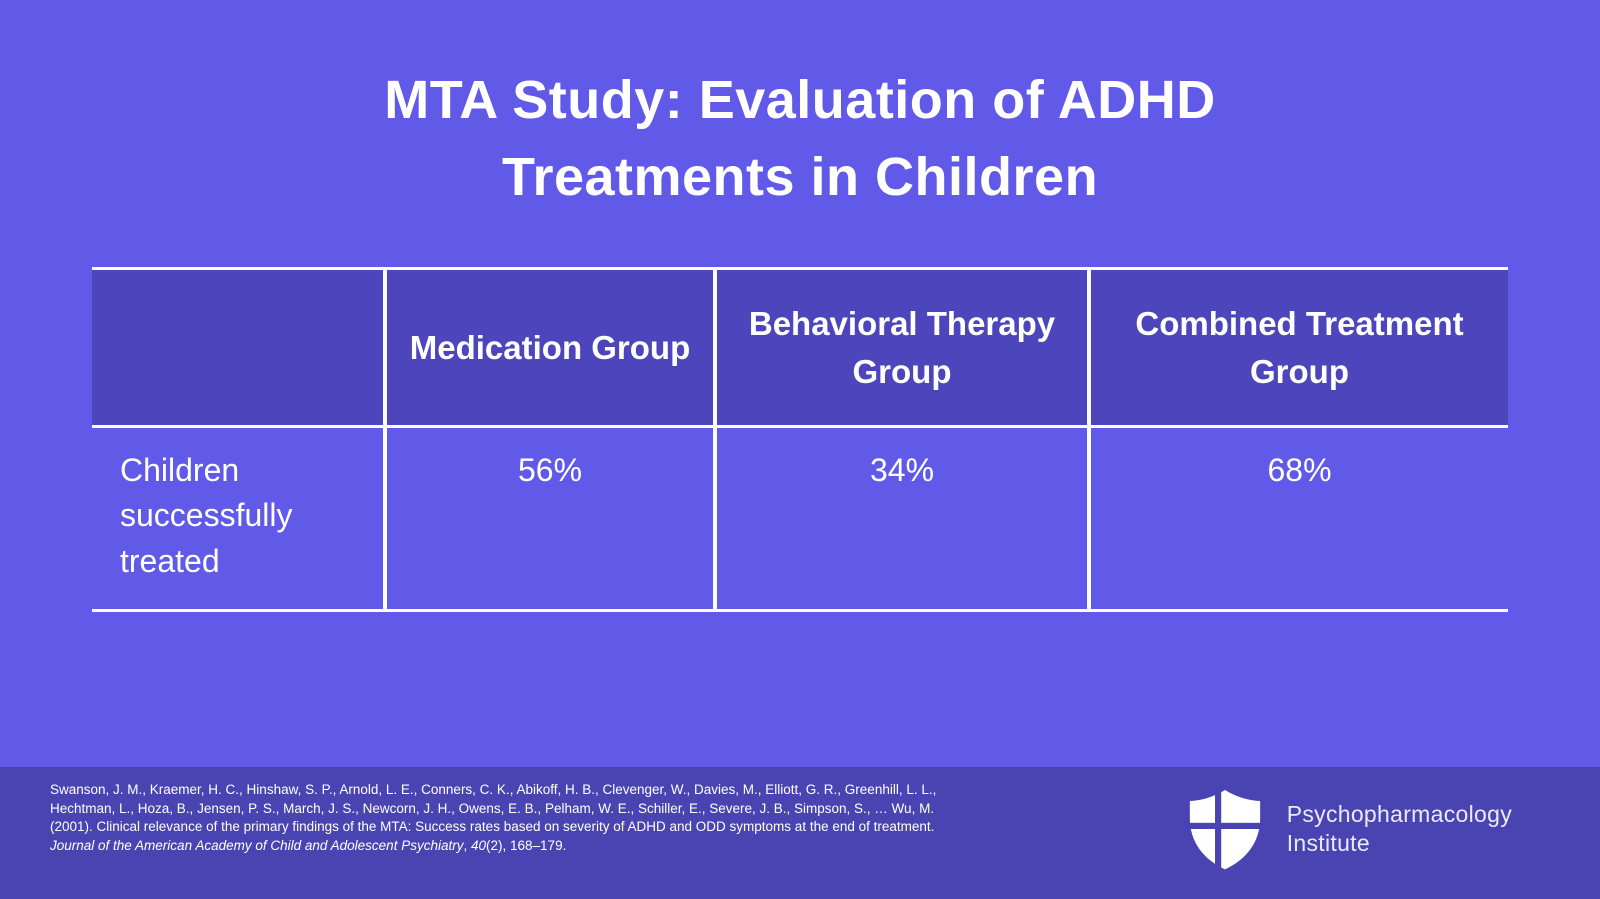  I want to click on table-value-behavioral: 34%, so click(900, 518).